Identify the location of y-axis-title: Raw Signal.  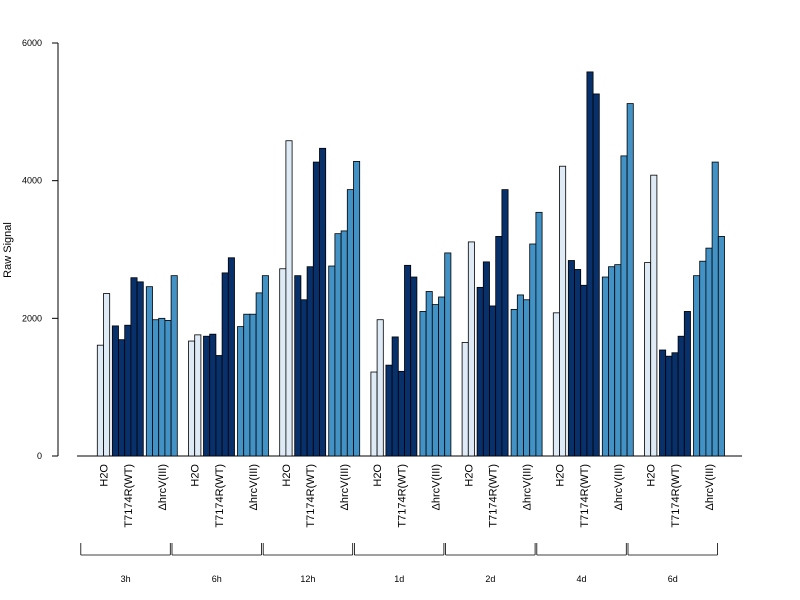
(8, 250).